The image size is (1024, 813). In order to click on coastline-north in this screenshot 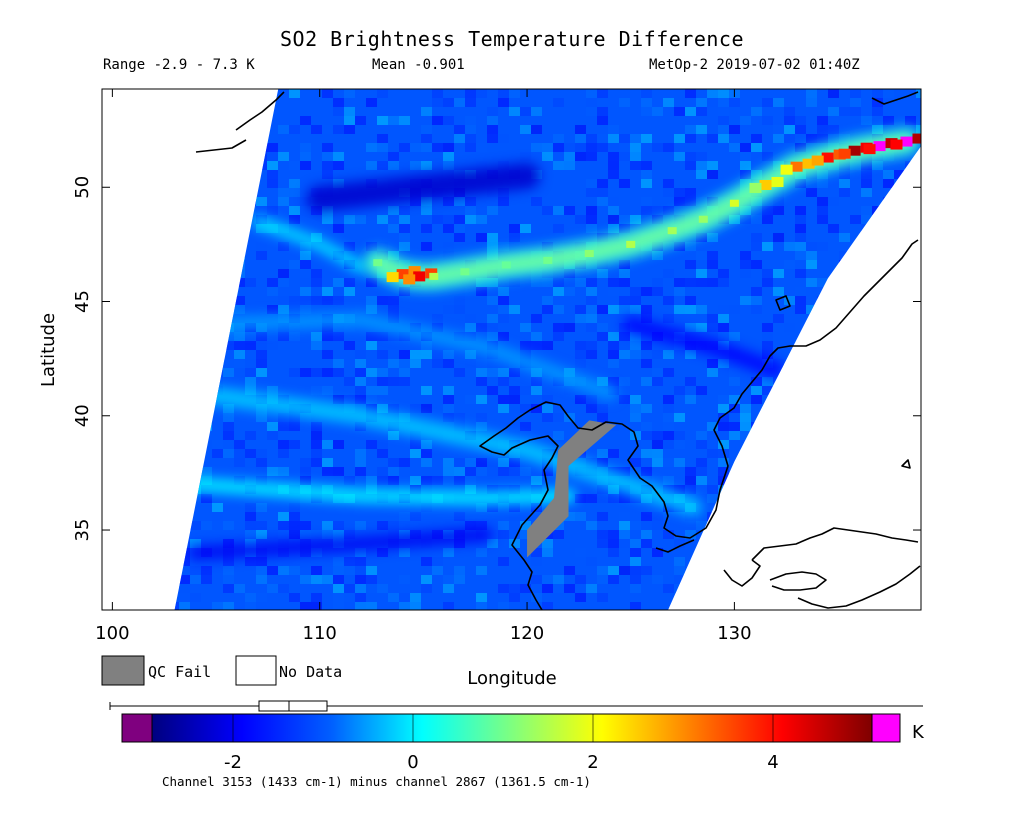, I will do `click(260, 111)`.